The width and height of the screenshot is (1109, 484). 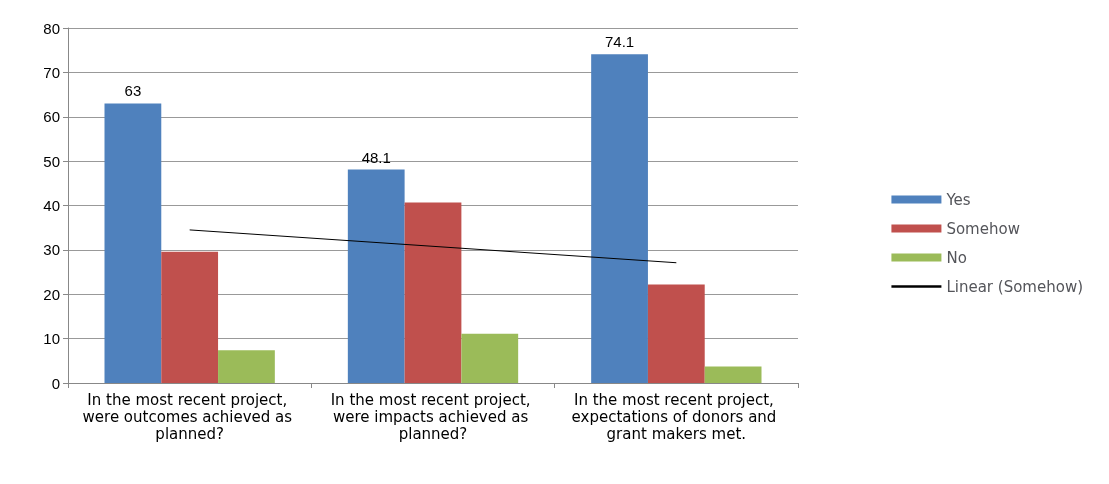 What do you see at coordinates (51, 339) in the screenshot?
I see `y-tick-label: 10` at bounding box center [51, 339].